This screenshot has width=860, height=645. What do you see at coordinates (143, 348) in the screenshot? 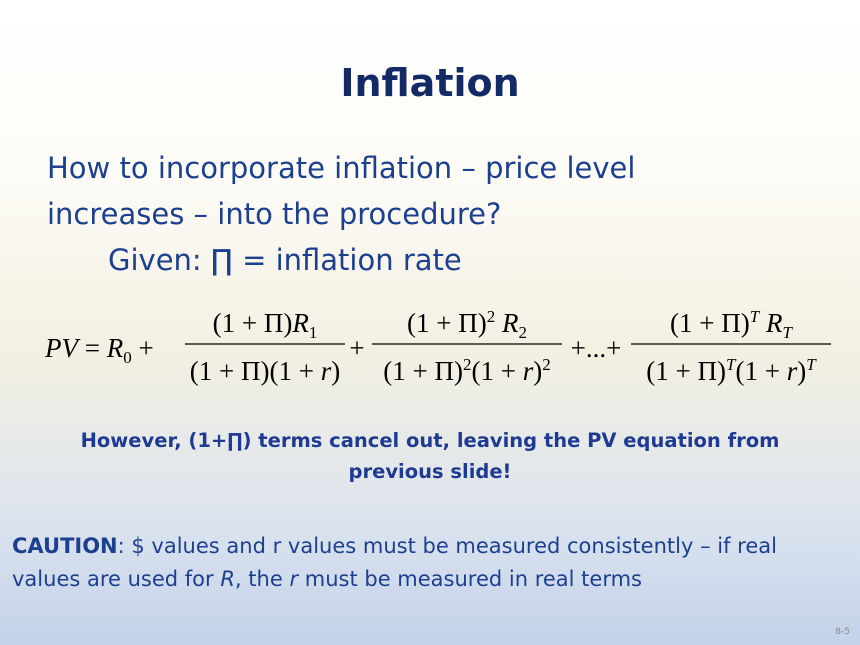
I see `text-part: +` at bounding box center [143, 348].